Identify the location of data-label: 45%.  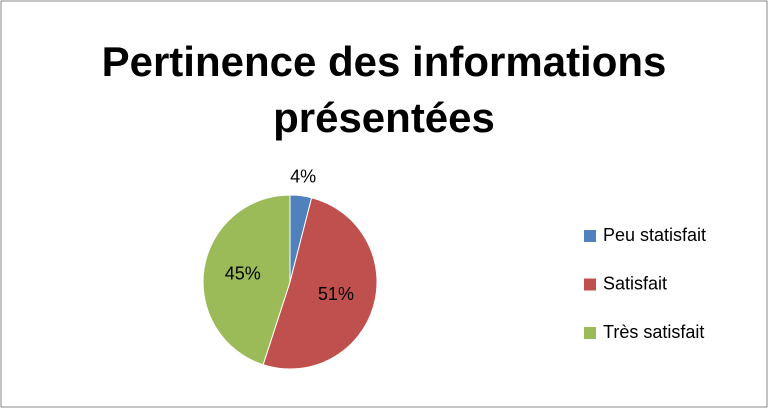
(243, 273).